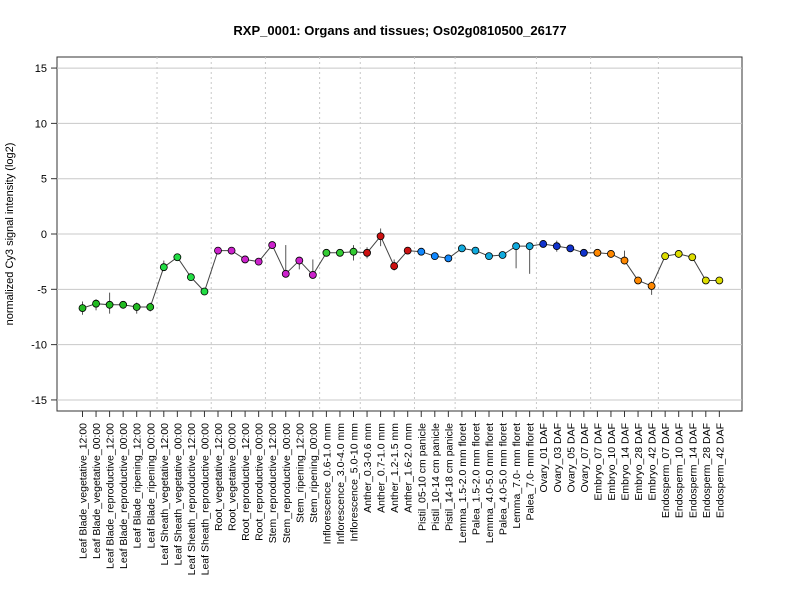 This screenshot has height=605, width=800. I want to click on x-tick-label: Leaf Blade_reproductive_00:00, so click(124, 496).